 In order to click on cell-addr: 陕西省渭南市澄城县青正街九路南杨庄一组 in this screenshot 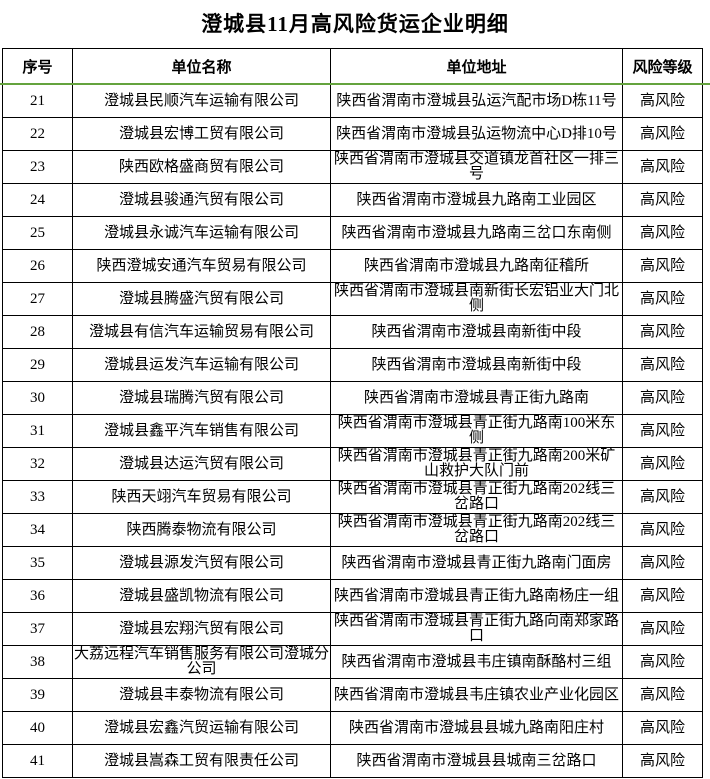, I will do `click(476, 596)`.